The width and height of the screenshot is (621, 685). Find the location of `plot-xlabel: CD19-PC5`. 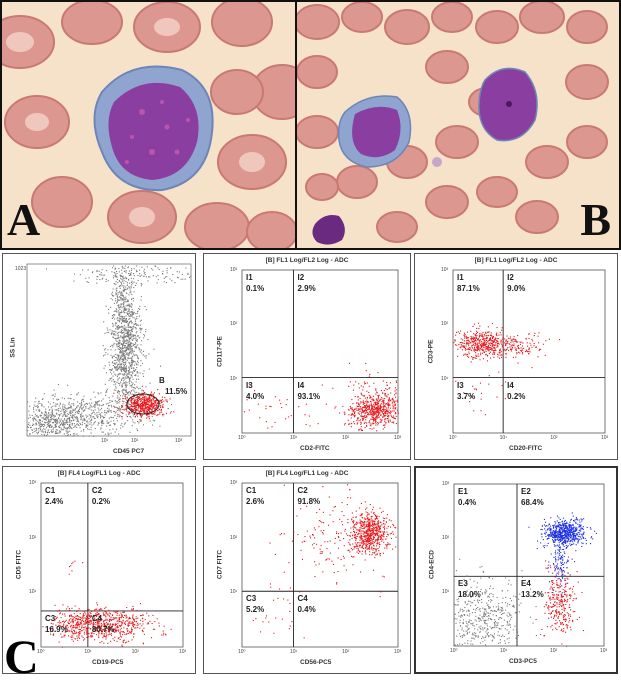

plot-xlabel: CD19-PC5 is located at coordinates (107, 662).